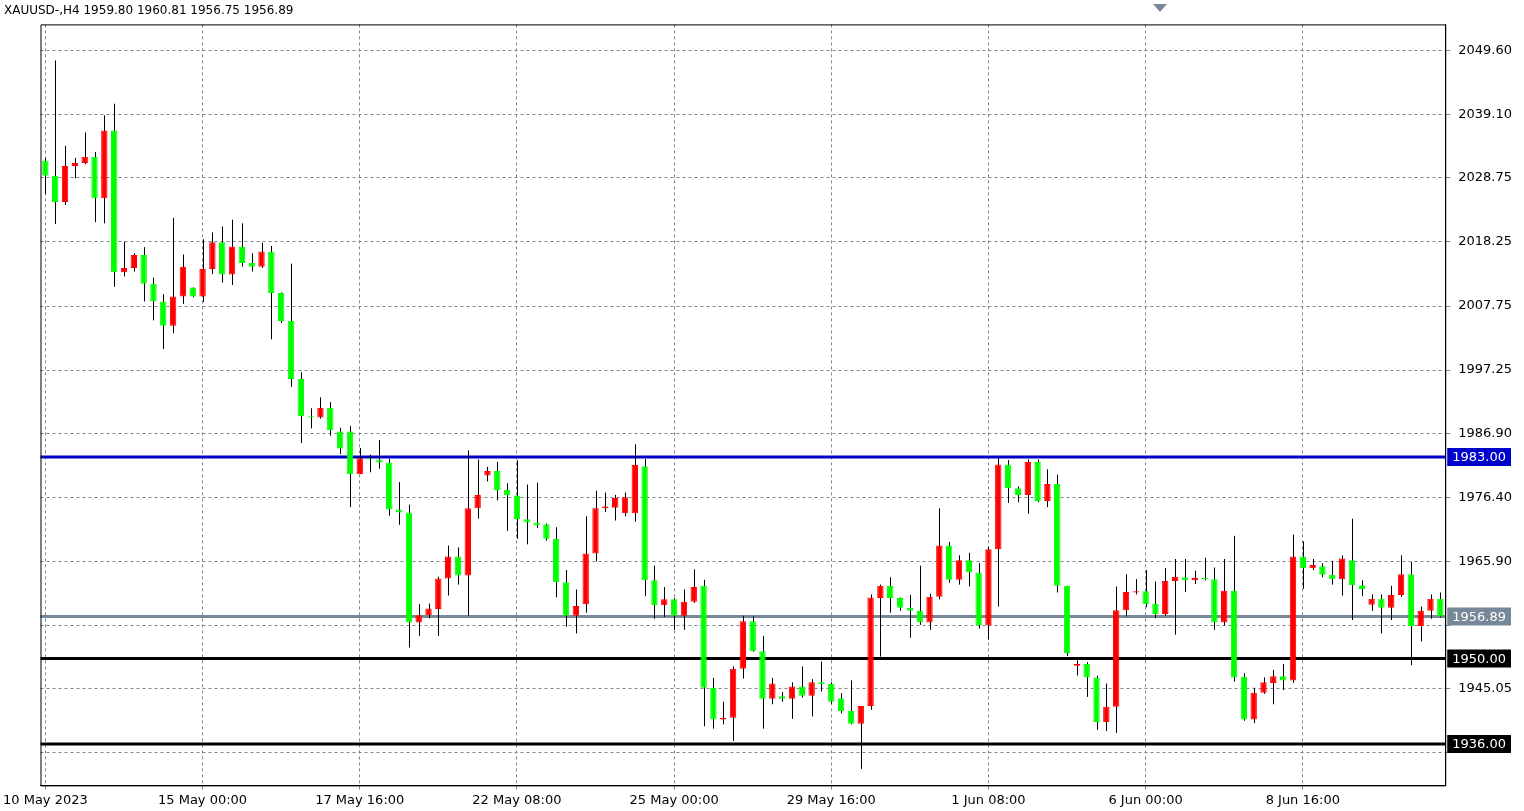 This screenshot has height=811, width=1524. I want to click on x-tick-label: 29 May 16:00, so click(831, 799).